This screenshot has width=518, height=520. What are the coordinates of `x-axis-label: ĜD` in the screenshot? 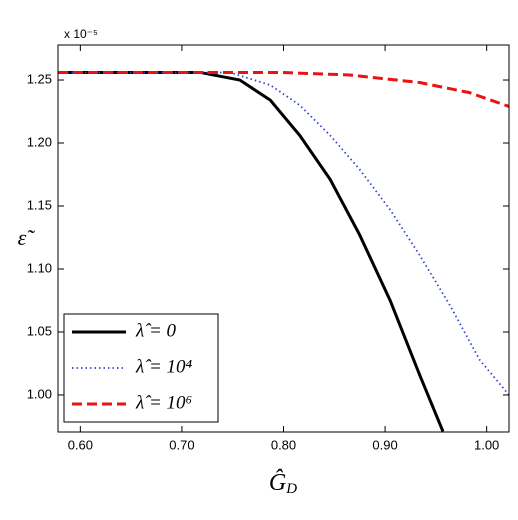 It's located at (283, 484).